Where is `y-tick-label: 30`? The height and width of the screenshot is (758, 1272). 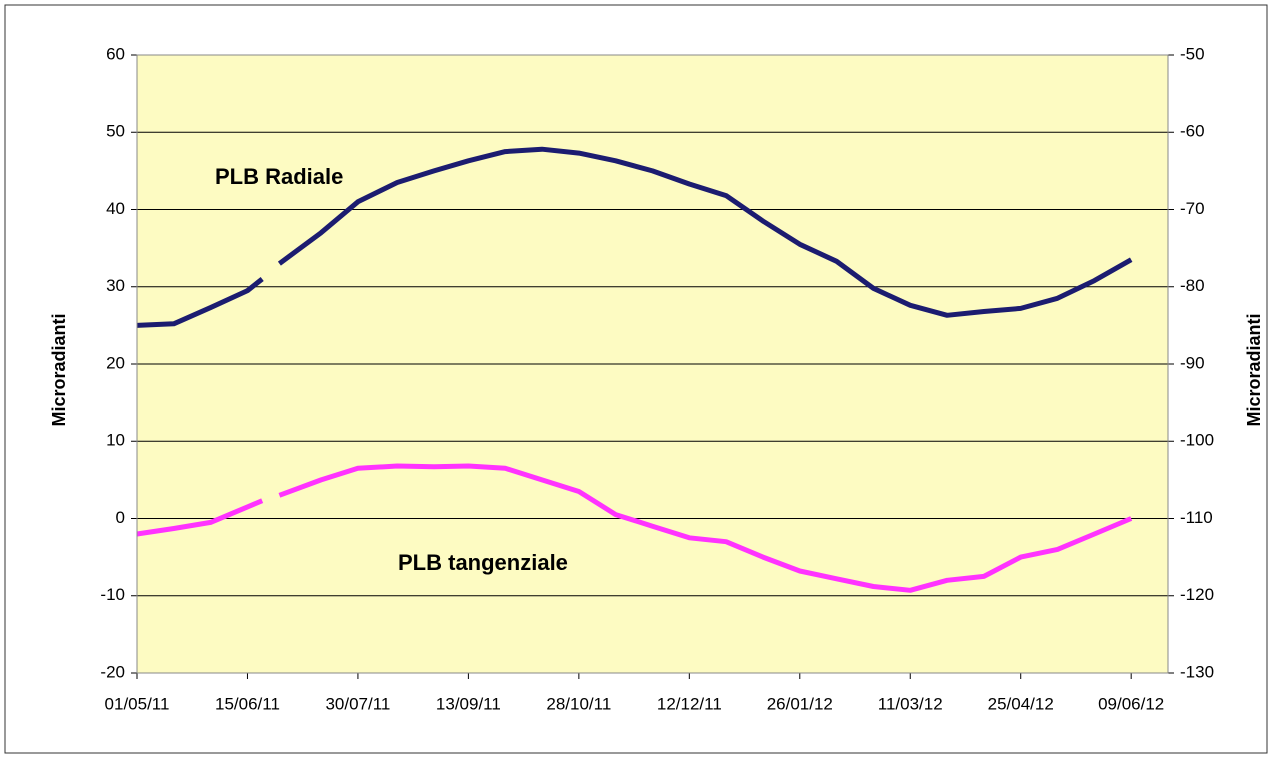
y-tick-label: 30 is located at coordinates (115, 285).